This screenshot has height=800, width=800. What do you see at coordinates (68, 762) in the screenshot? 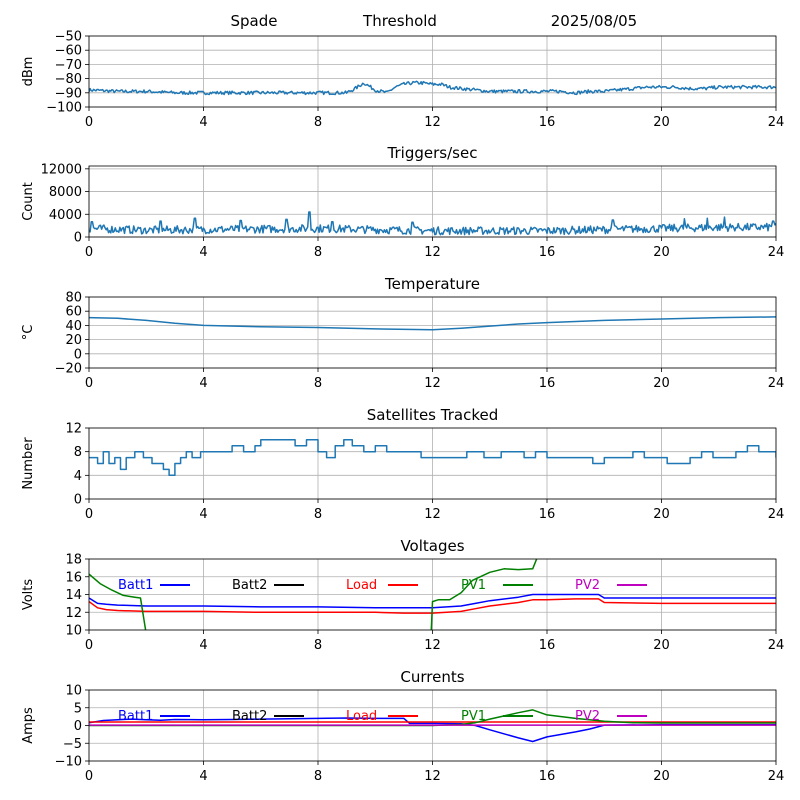
I see `y-tick-label: −10` at bounding box center [68, 762].